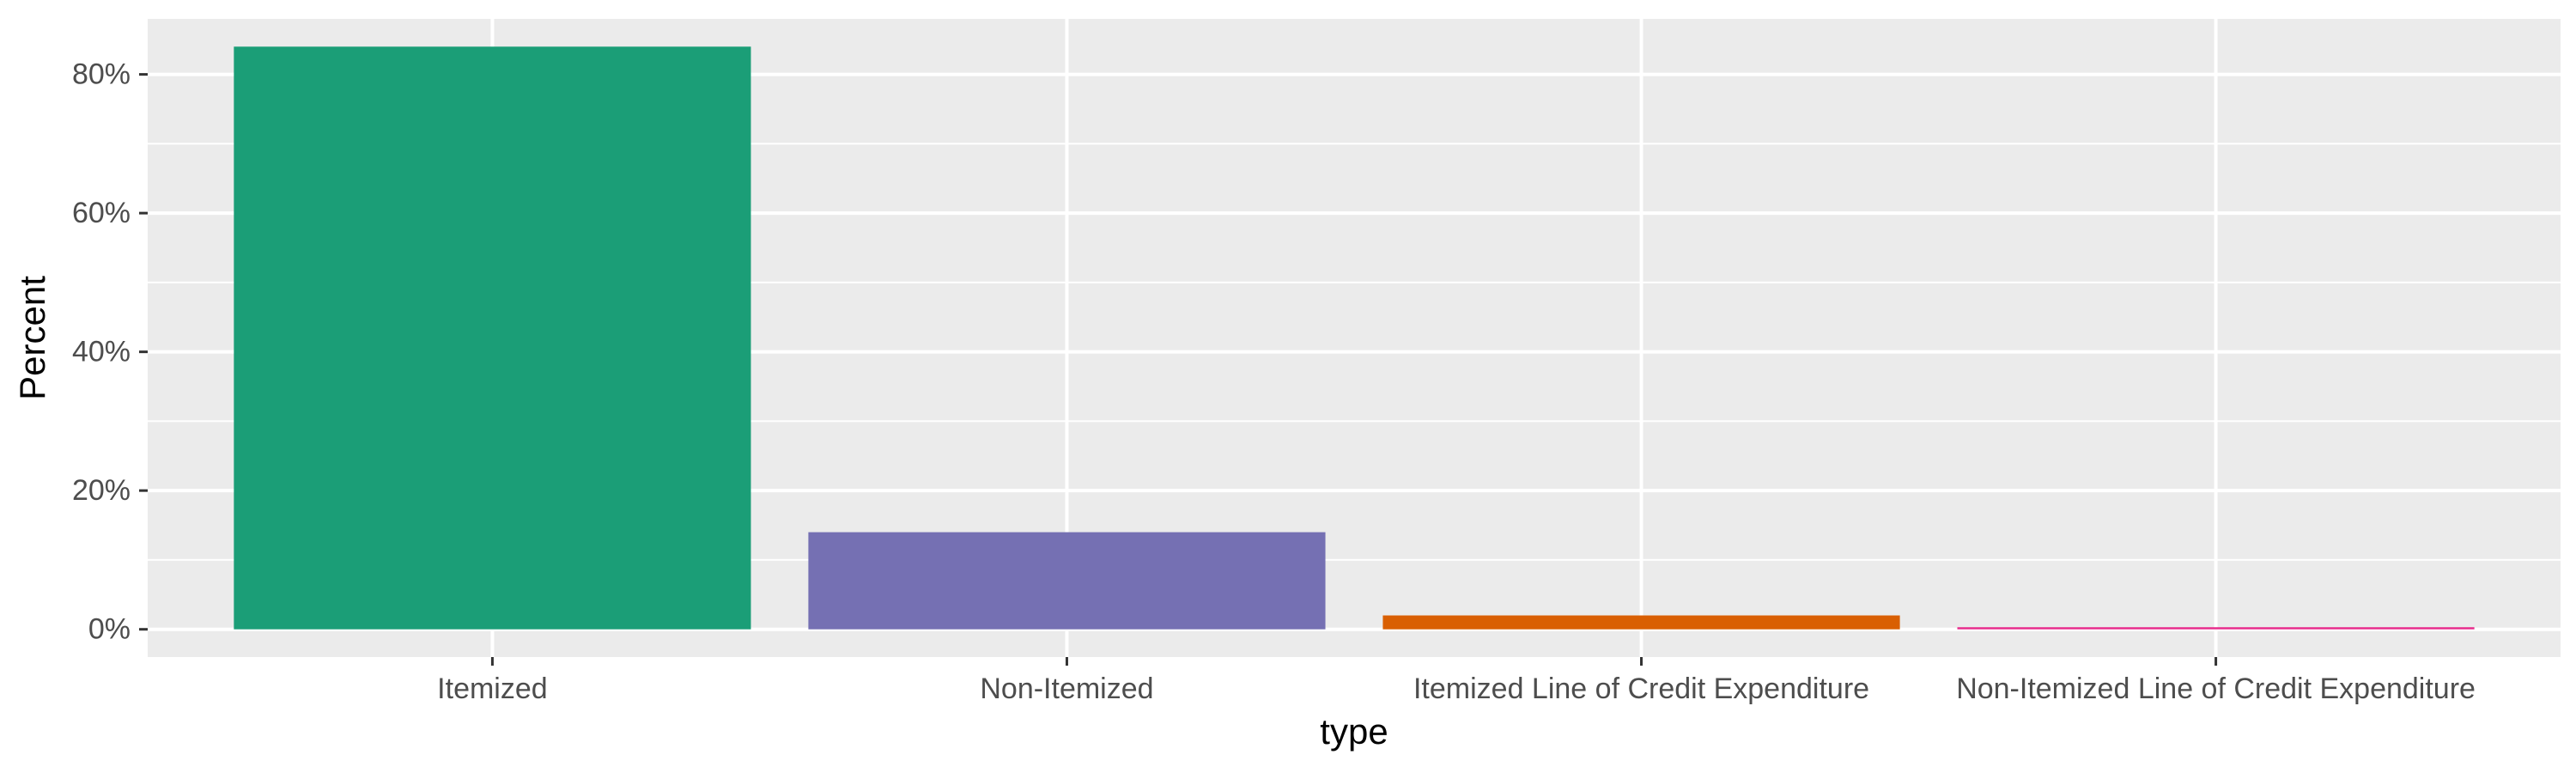 The height and width of the screenshot is (773, 2576). I want to click on y-axis: 0% 20% 40% 60% 80%, so click(110, 352).